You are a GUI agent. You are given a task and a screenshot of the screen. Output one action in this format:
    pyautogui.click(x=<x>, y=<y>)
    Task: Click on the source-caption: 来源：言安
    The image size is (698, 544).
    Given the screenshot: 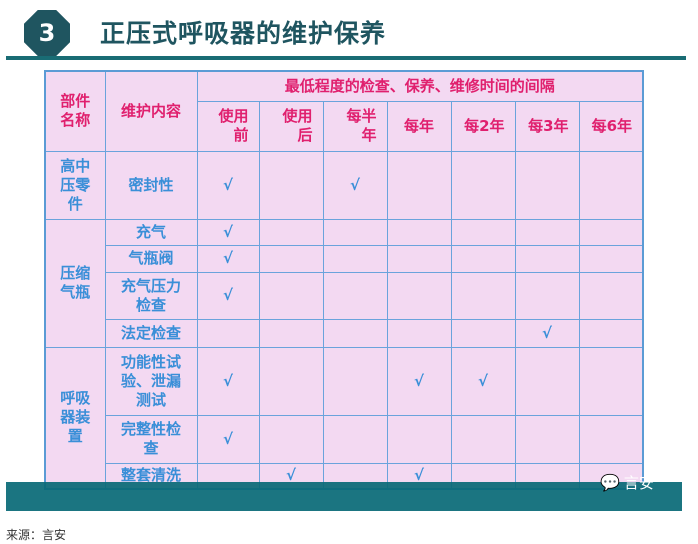 What is the action you would take?
    pyautogui.click(x=36, y=535)
    